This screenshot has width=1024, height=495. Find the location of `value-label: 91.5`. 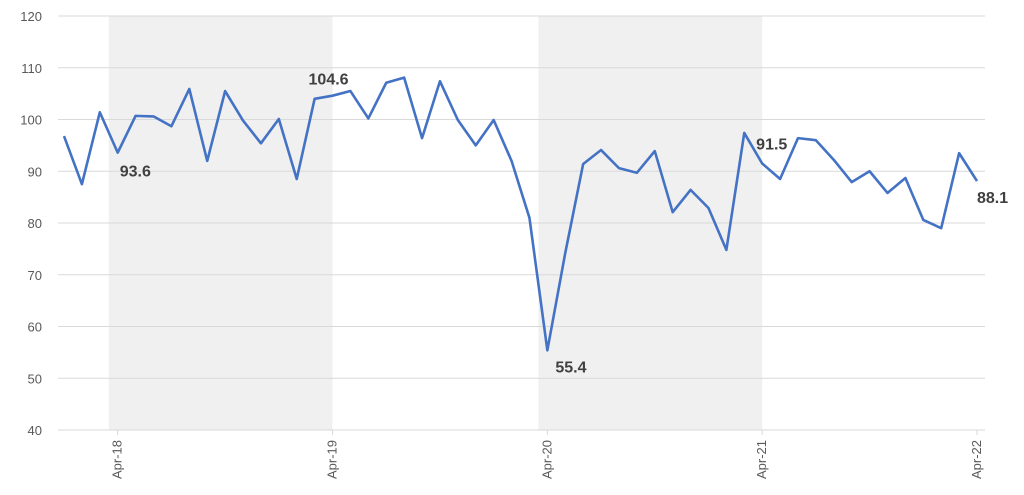

value-label: 91.5 is located at coordinates (771, 144).